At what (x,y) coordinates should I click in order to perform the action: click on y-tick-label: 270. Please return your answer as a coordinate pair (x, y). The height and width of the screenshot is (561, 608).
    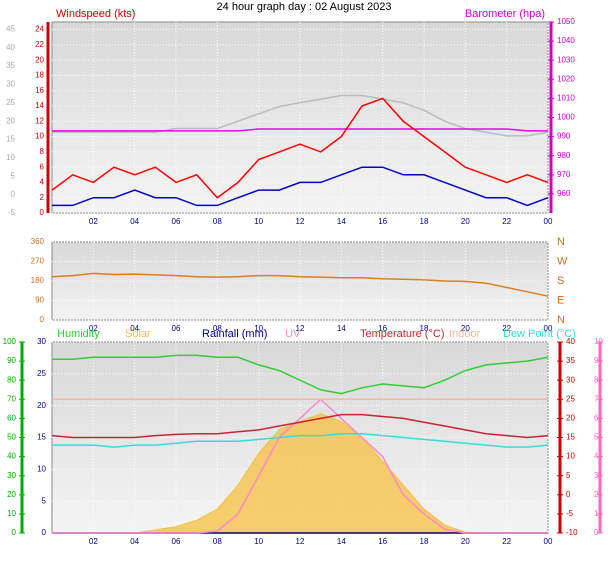
    Looking at the image, I should click on (38, 261).